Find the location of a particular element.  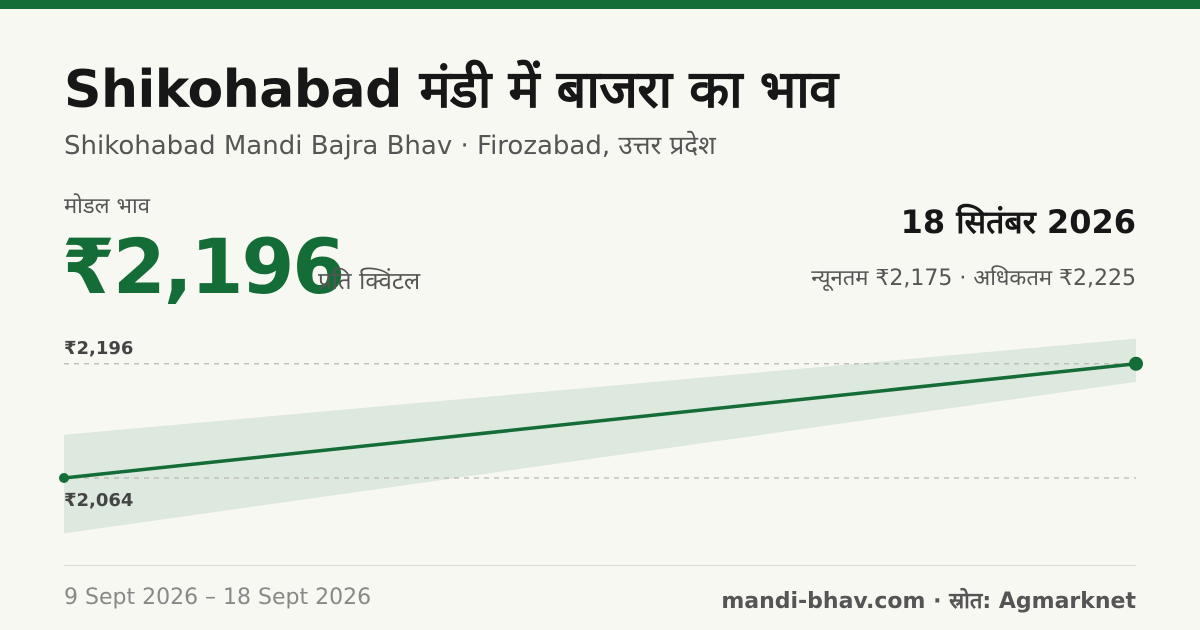

footer-divider is located at coordinates (600, 565).